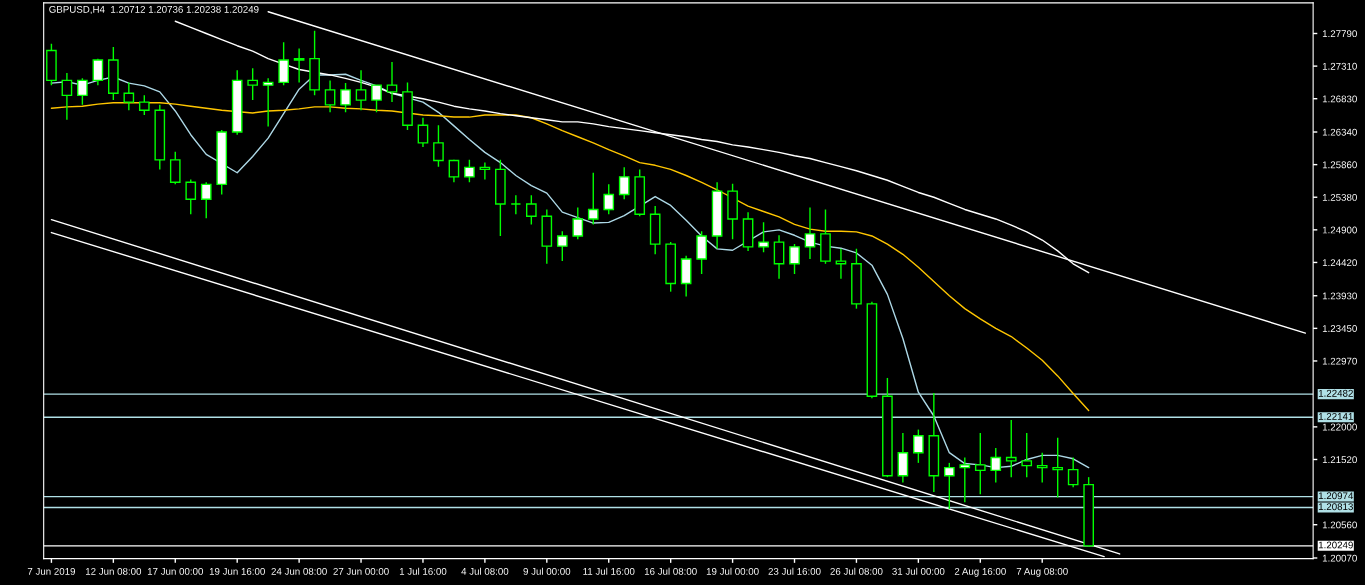 The height and width of the screenshot is (585, 1365). I want to click on ref-line-label: 1.22482, so click(1335, 393).